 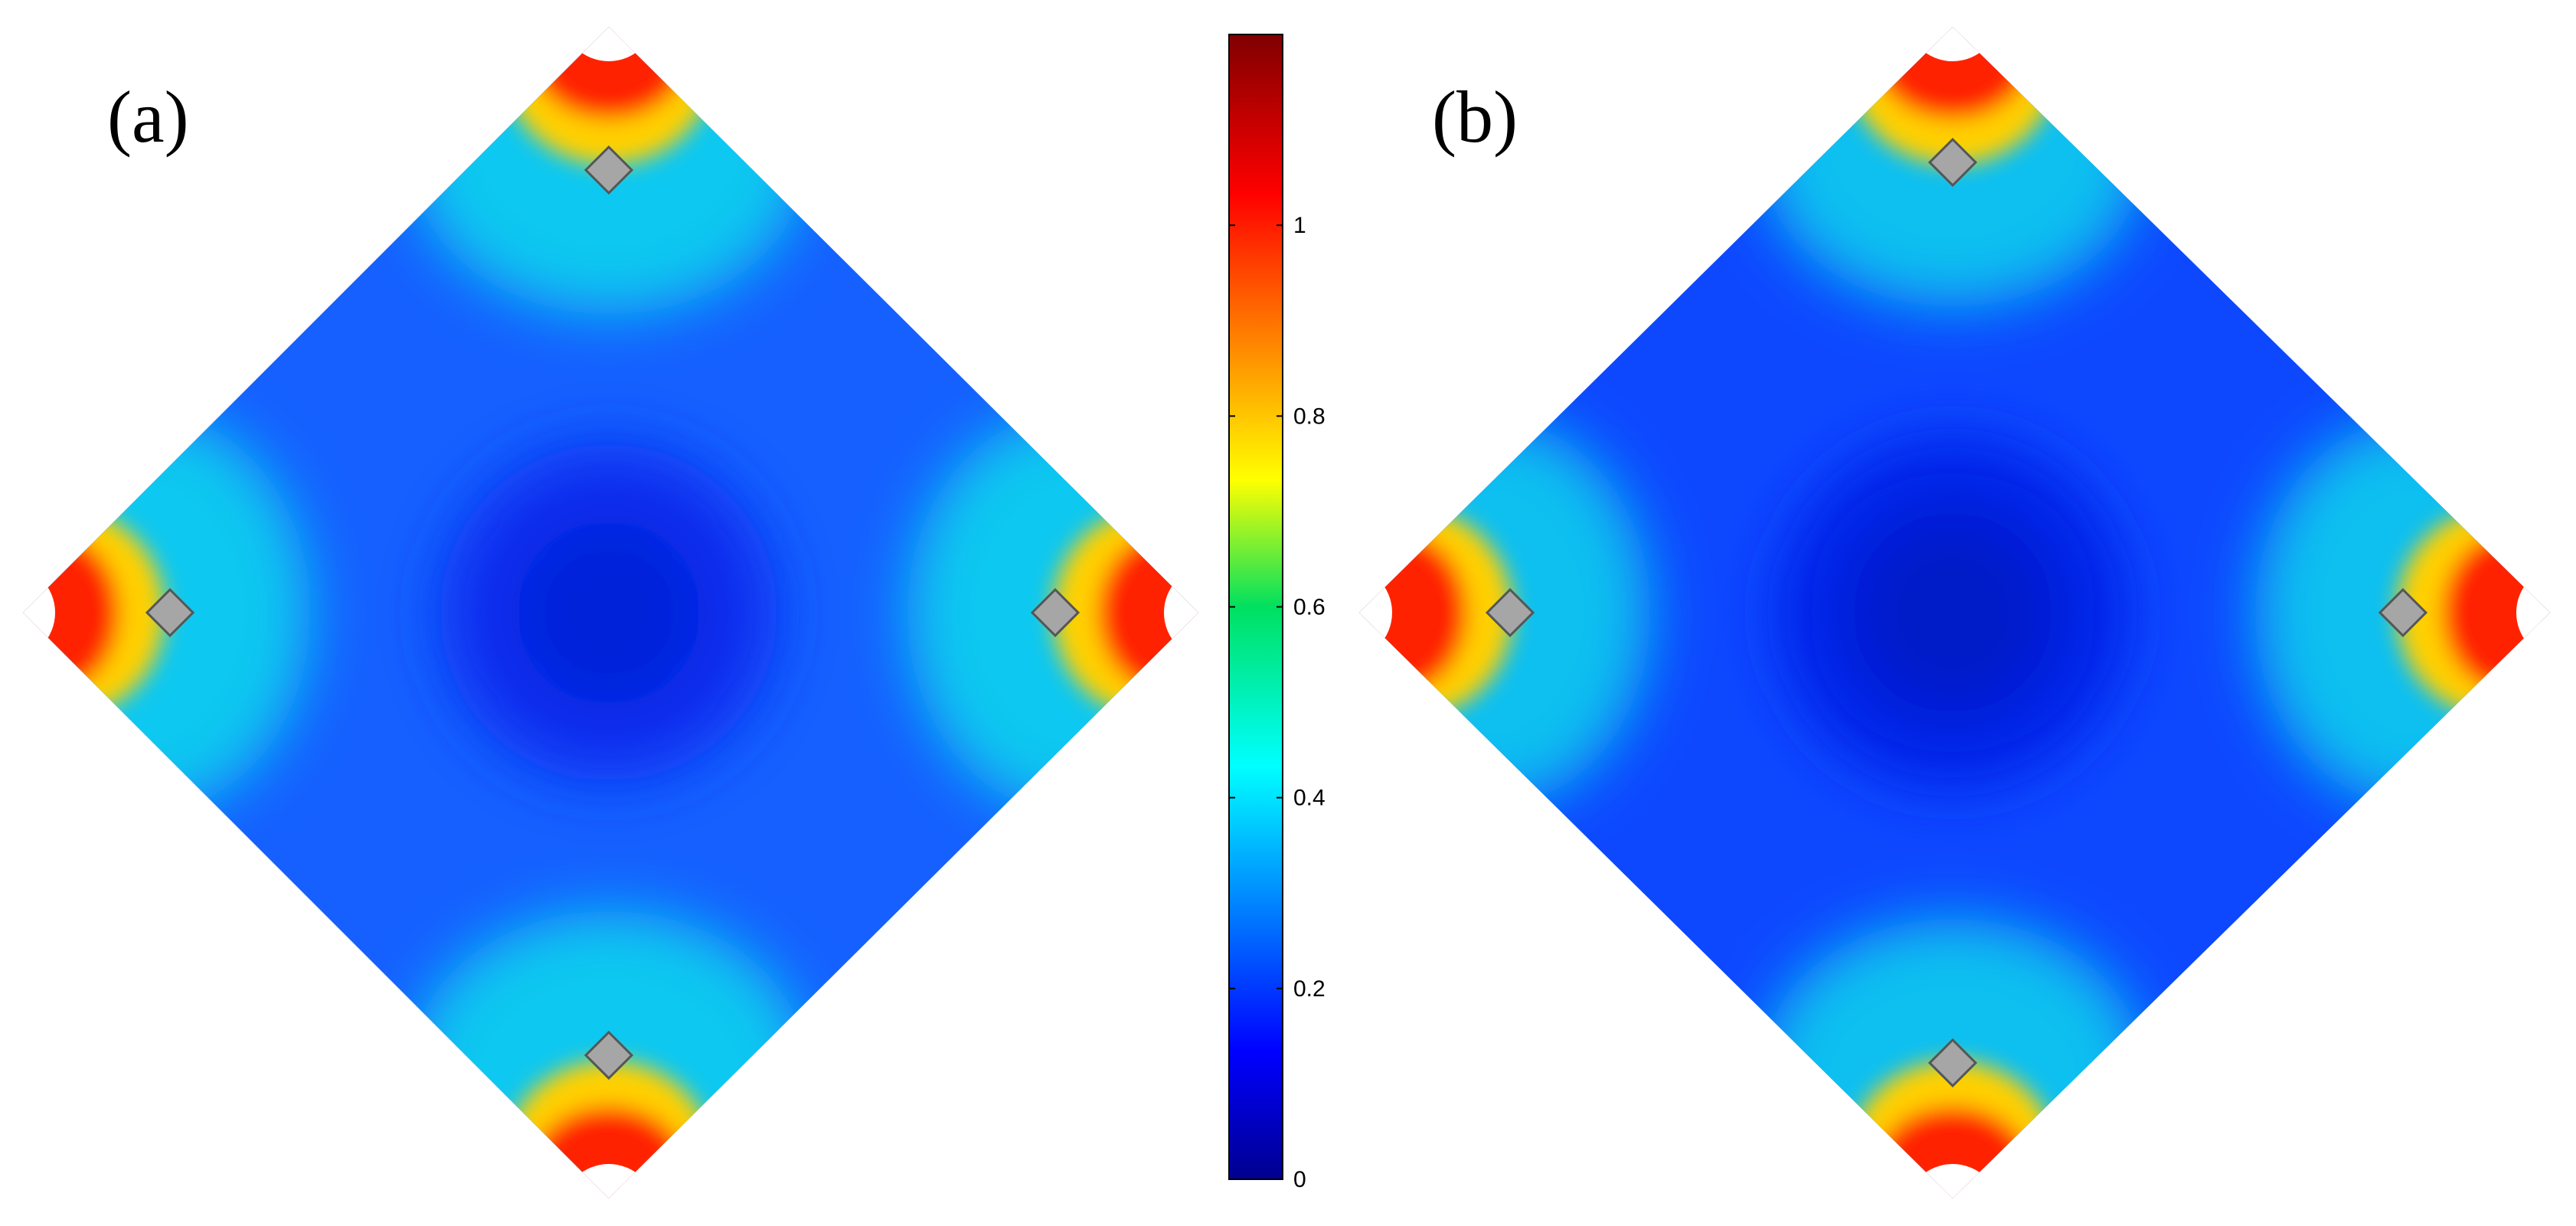 What do you see at coordinates (1309, 607) in the screenshot?
I see `colorbar-tick-label: 0.6` at bounding box center [1309, 607].